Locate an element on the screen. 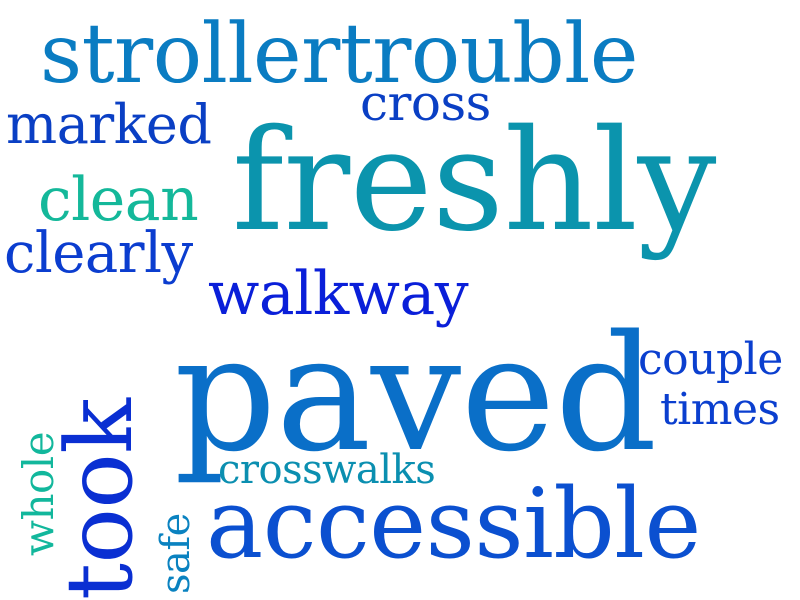  word-took: took is located at coordinates (99, 499).